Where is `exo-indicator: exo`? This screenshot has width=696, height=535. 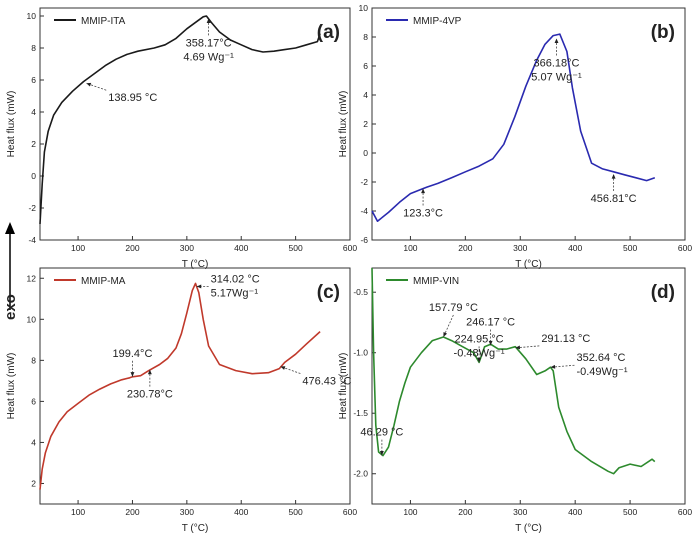 exo-indicator: exo is located at coordinates (10, 271).